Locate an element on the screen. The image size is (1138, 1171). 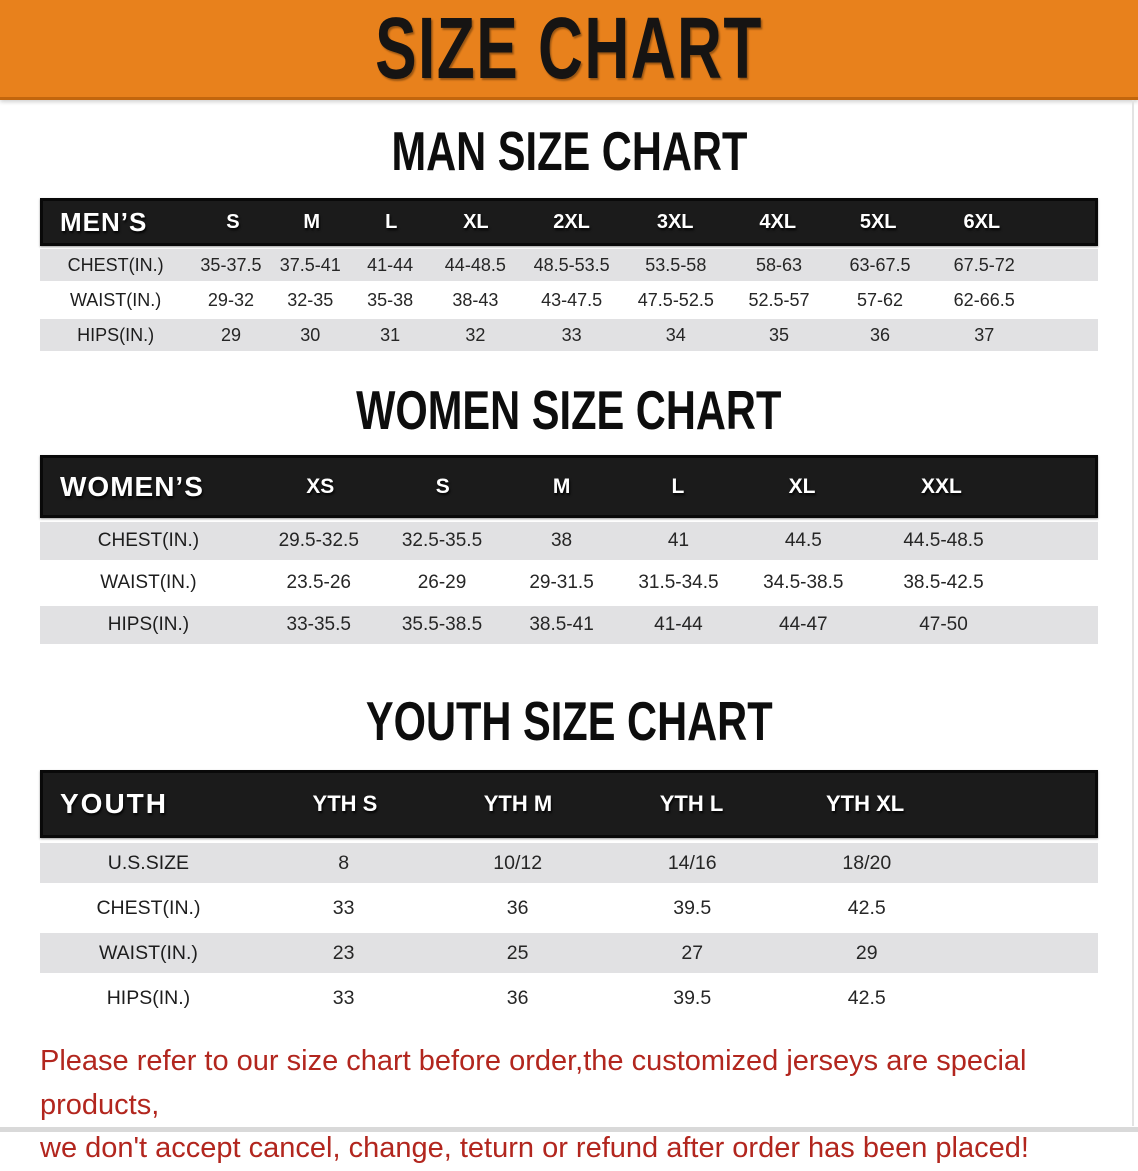
size-column-header: L is located at coordinates (678, 486).